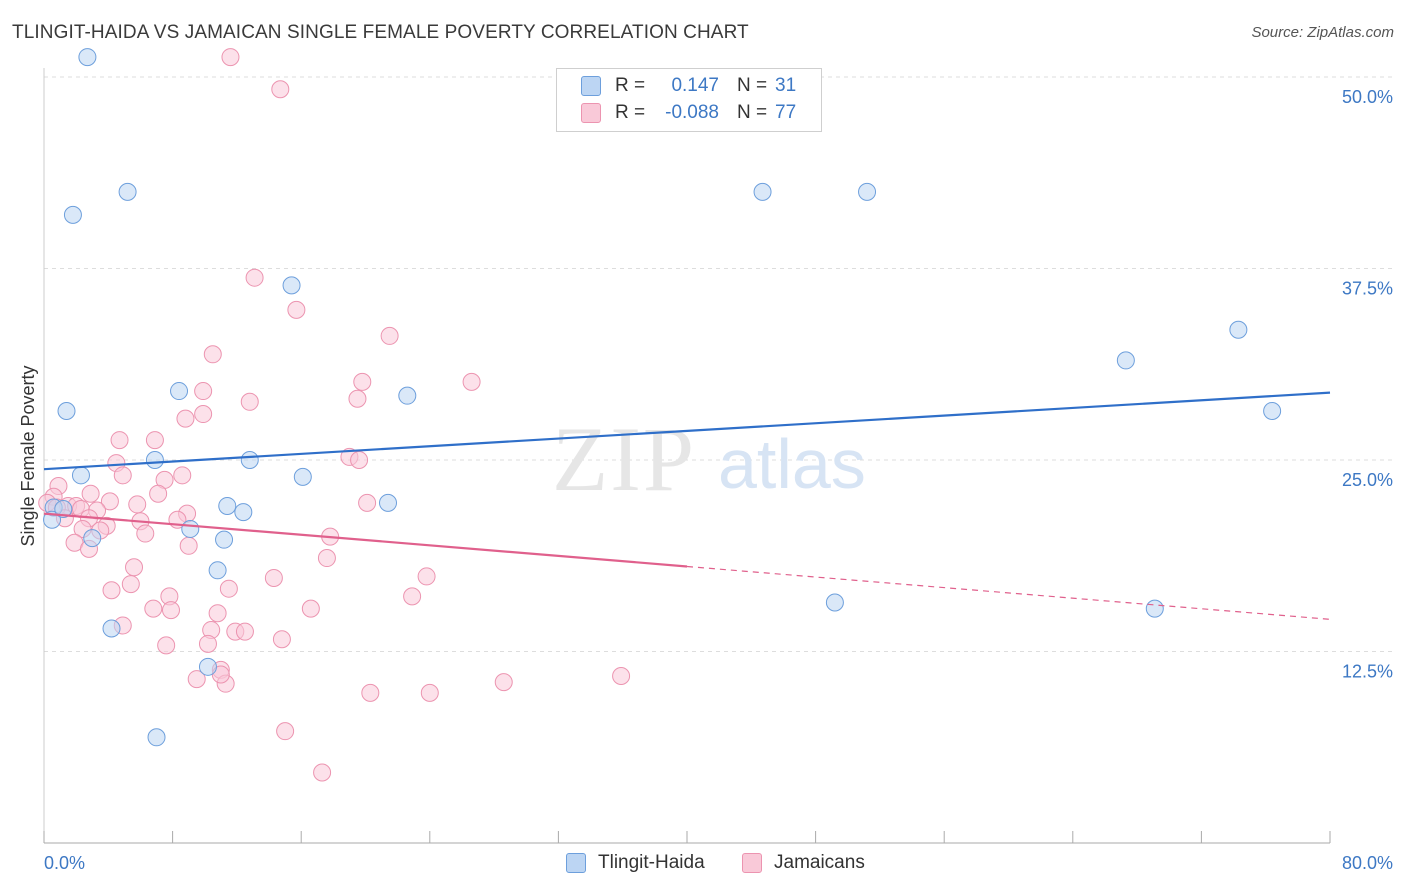 The width and height of the screenshot is (1406, 892). I want to click on x-tick-label-min: 0.0%, so click(64, 863).